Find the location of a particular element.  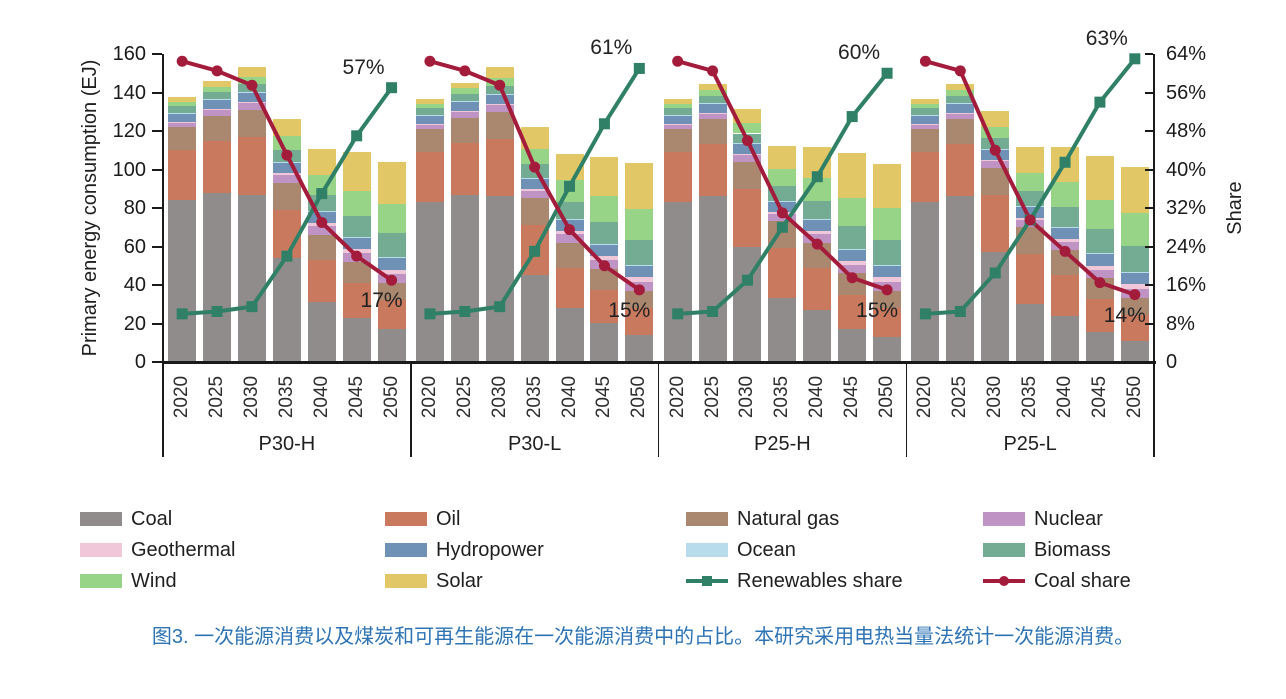

coal-share-end-label: 17% is located at coordinates (381, 301).